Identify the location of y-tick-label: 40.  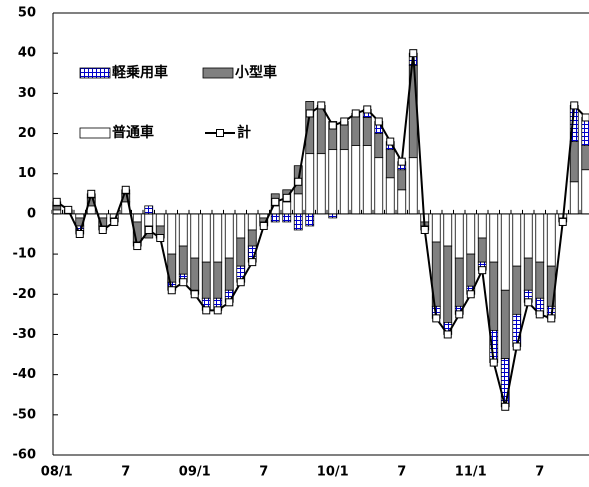
(27, 53).